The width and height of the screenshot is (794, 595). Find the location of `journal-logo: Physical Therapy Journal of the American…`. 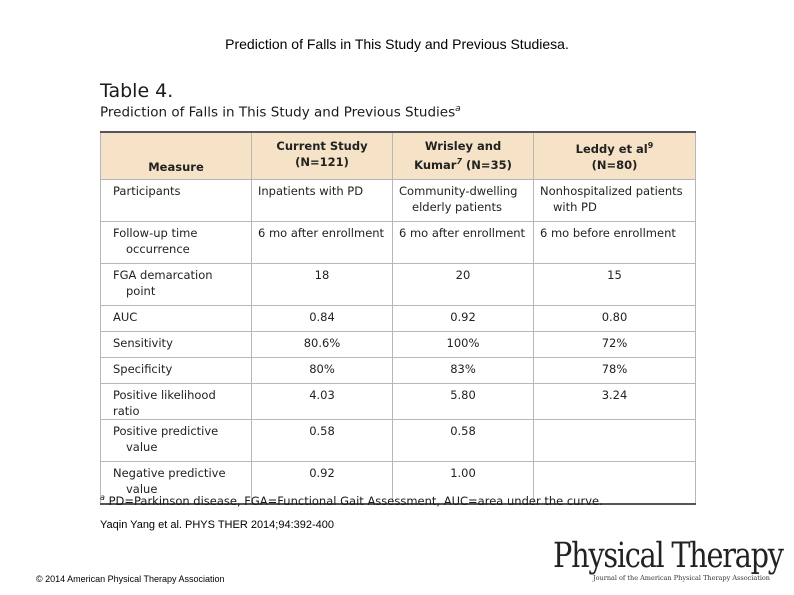

journal-logo: Physical Therapy Journal of the American… is located at coordinates (668, 563).